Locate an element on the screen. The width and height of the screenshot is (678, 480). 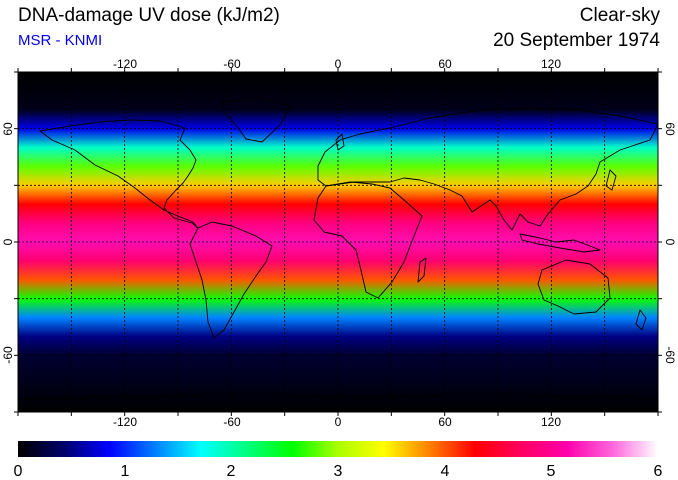
lon-label-top: 120 is located at coordinates (551, 64).